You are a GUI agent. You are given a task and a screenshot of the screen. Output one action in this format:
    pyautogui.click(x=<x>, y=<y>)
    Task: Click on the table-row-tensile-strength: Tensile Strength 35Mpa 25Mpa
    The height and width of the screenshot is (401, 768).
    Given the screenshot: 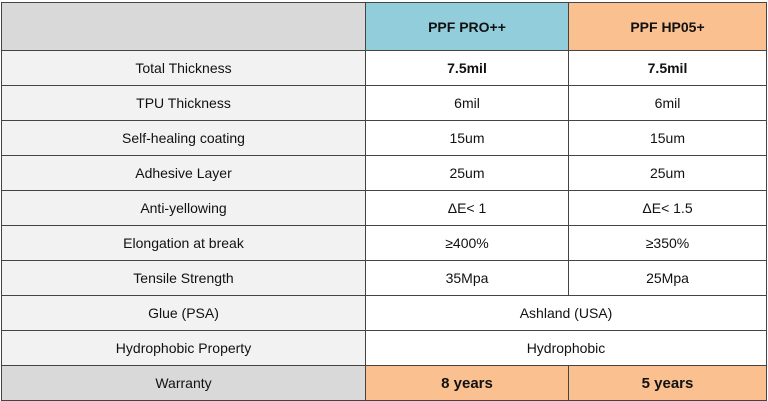 What is the action you would take?
    pyautogui.click(x=384, y=278)
    